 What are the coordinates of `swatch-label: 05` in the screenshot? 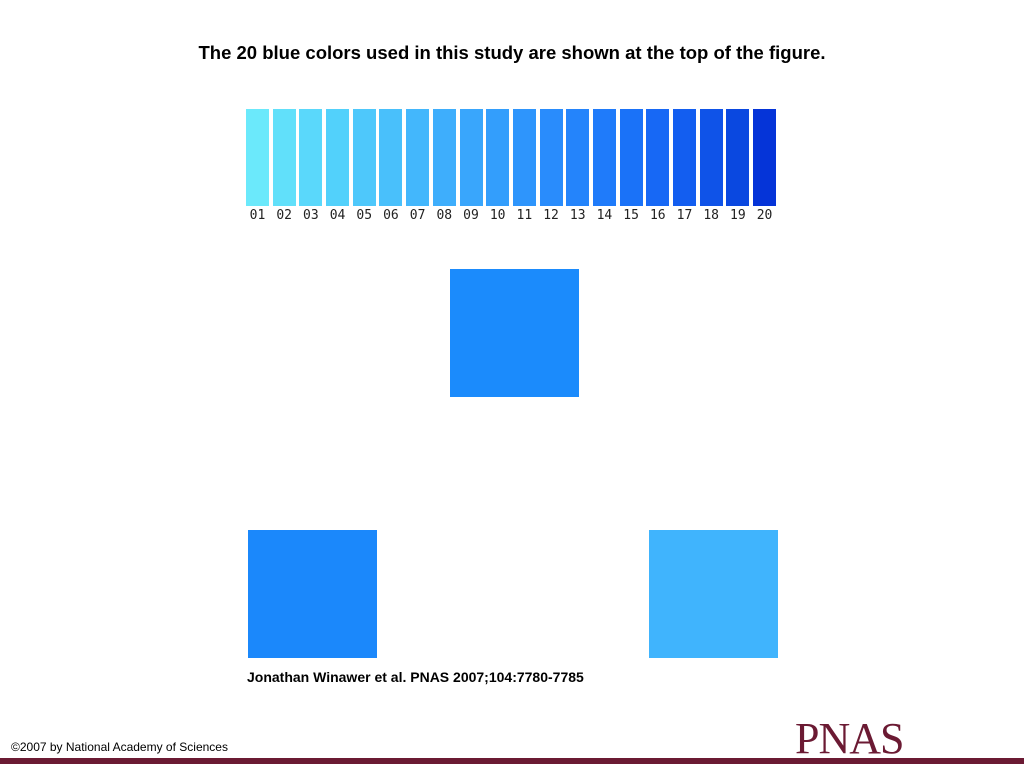 It's located at (364, 215).